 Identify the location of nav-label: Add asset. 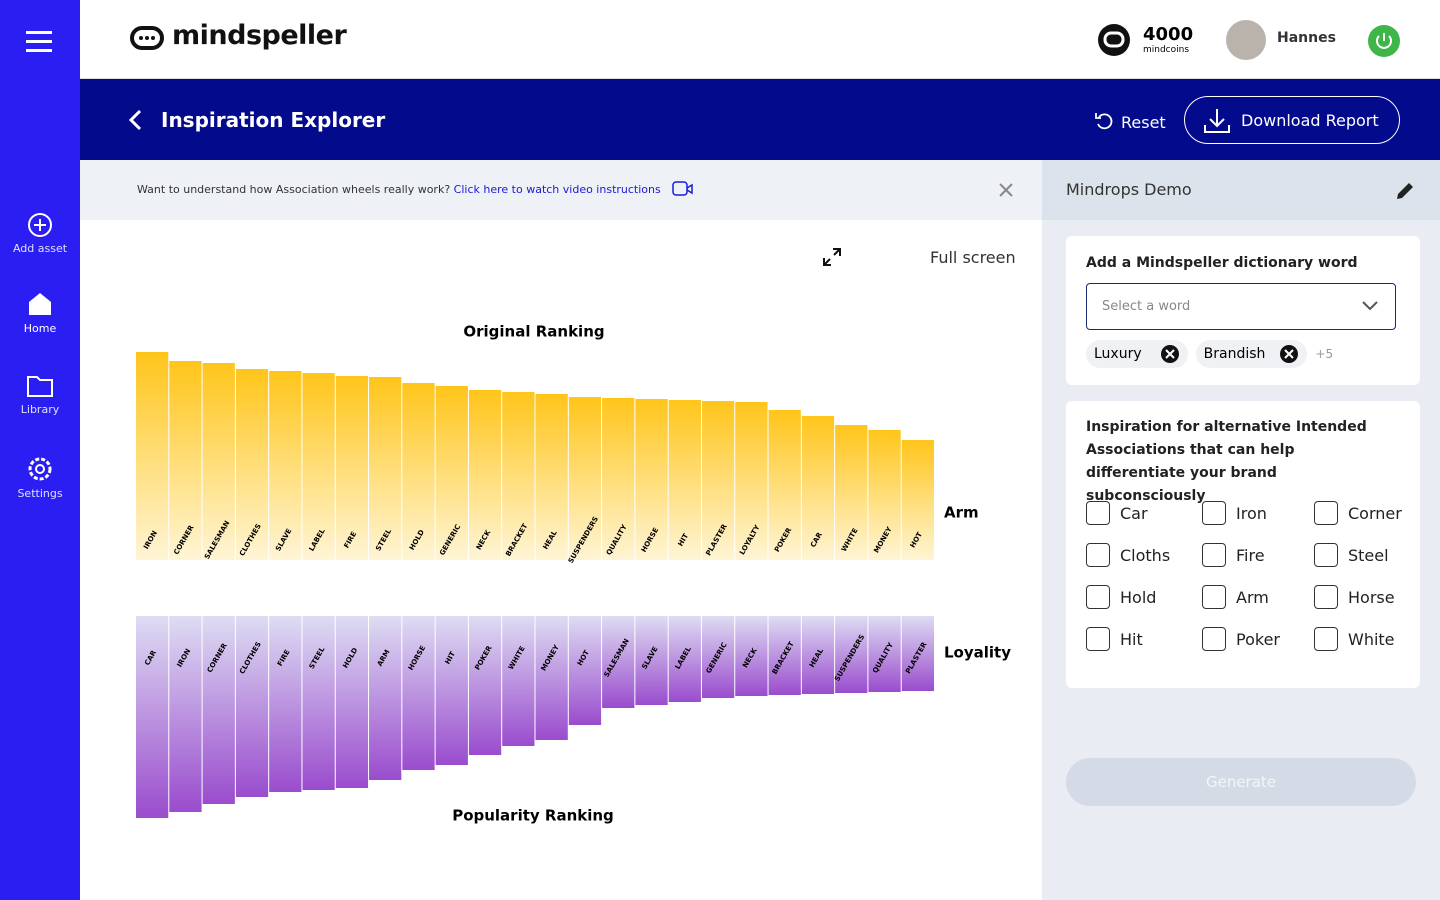
(40, 248).